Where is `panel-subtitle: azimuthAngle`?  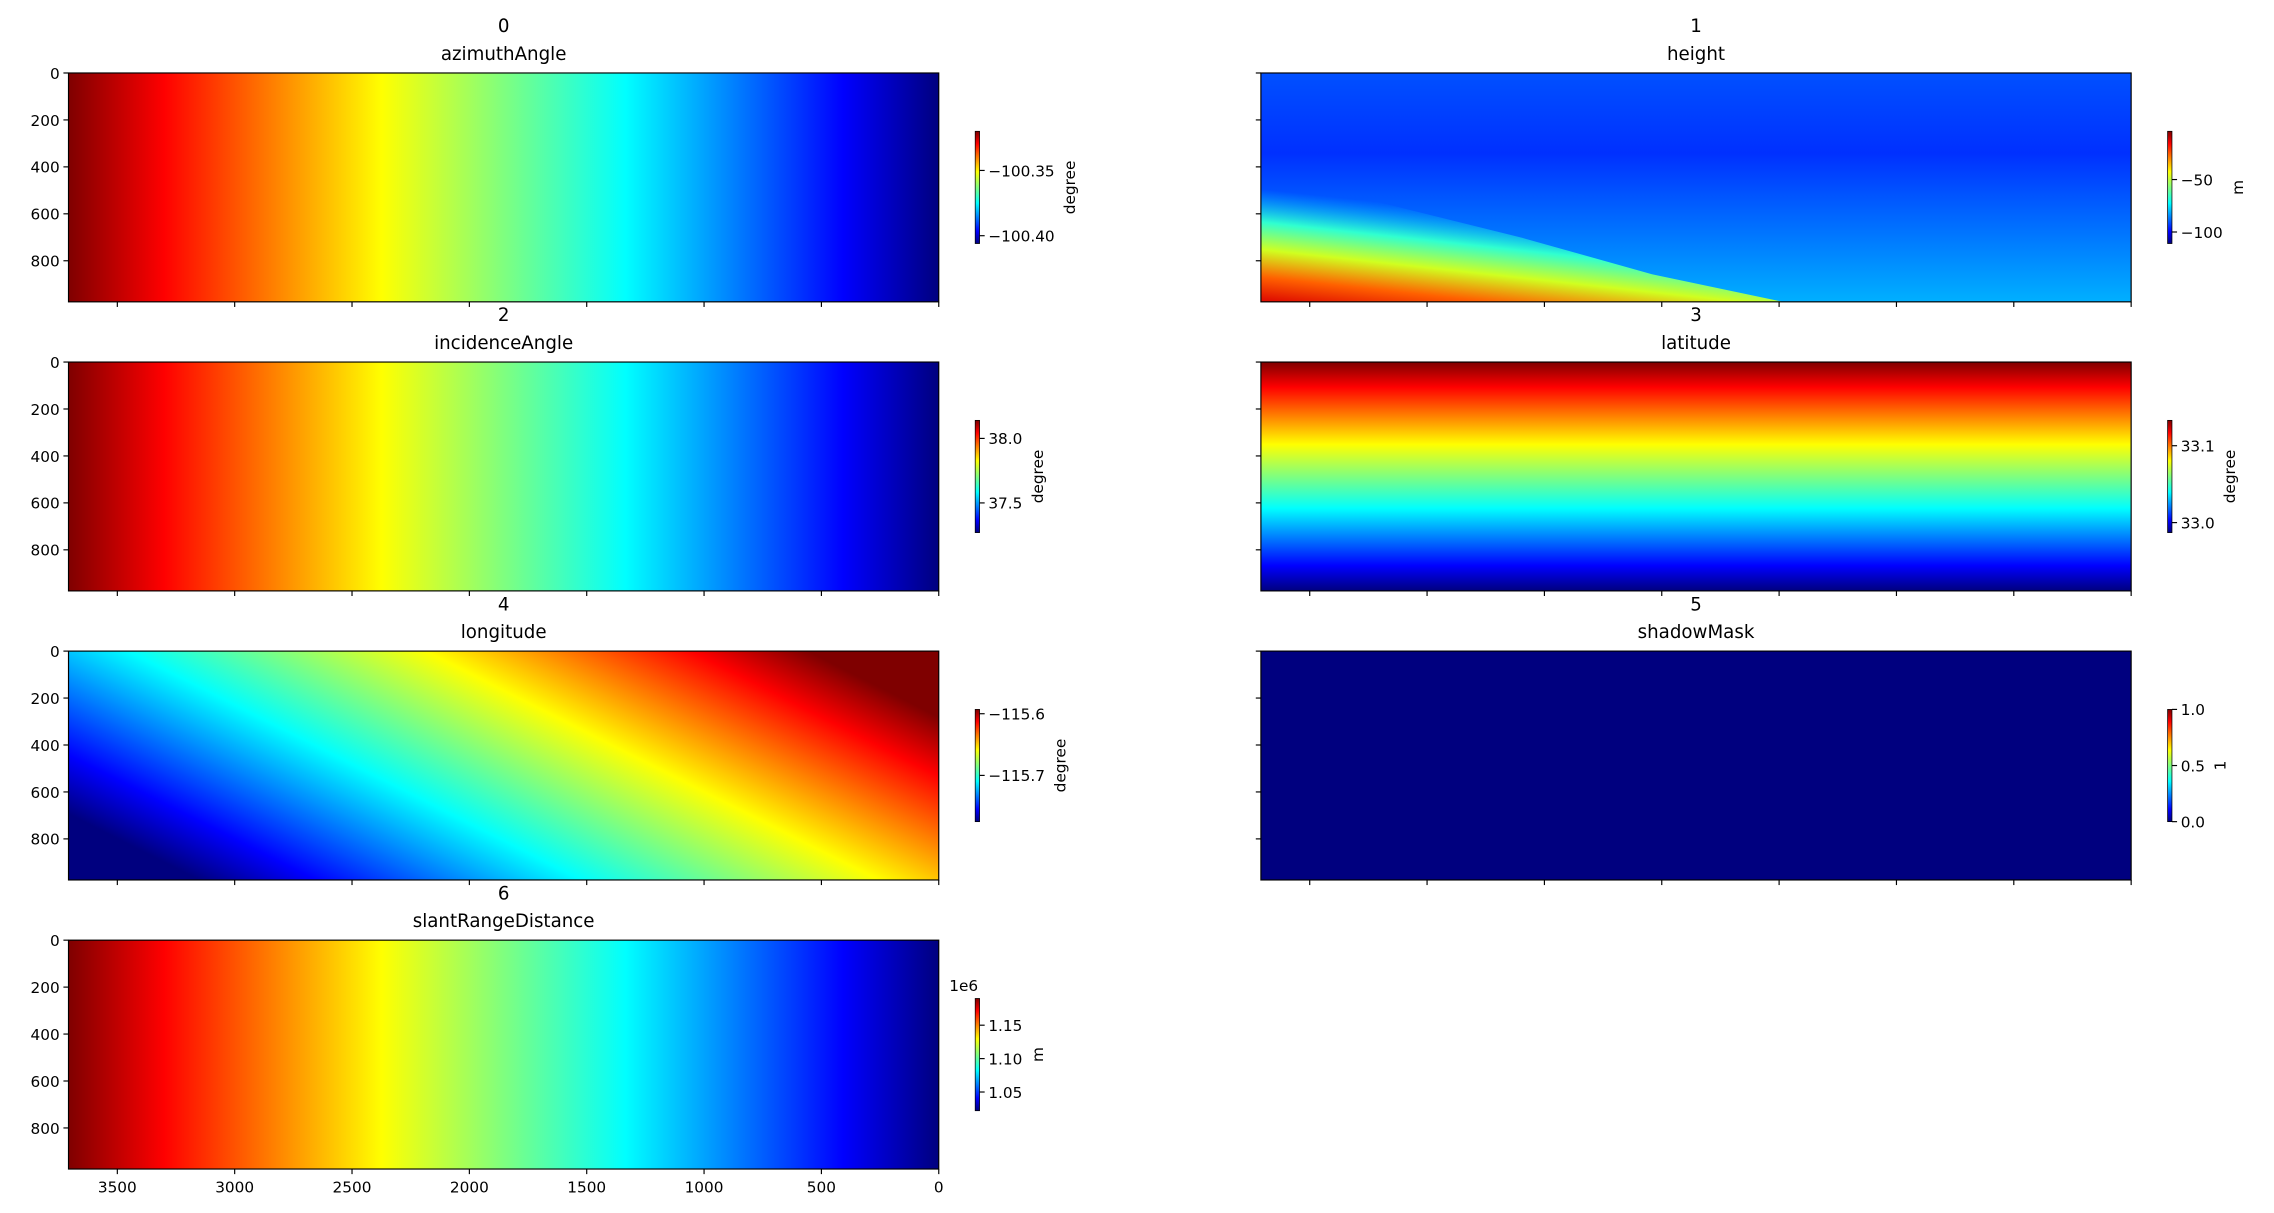
panel-subtitle: azimuthAngle is located at coordinates (504, 54).